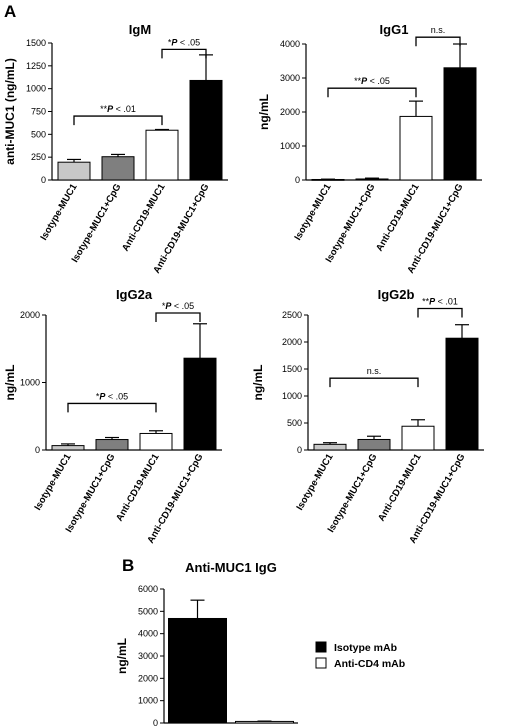 This screenshot has height=728, width=520. Describe the element at coordinates (38, 112) in the screenshot. I see `y-tick-label: 750` at that location.